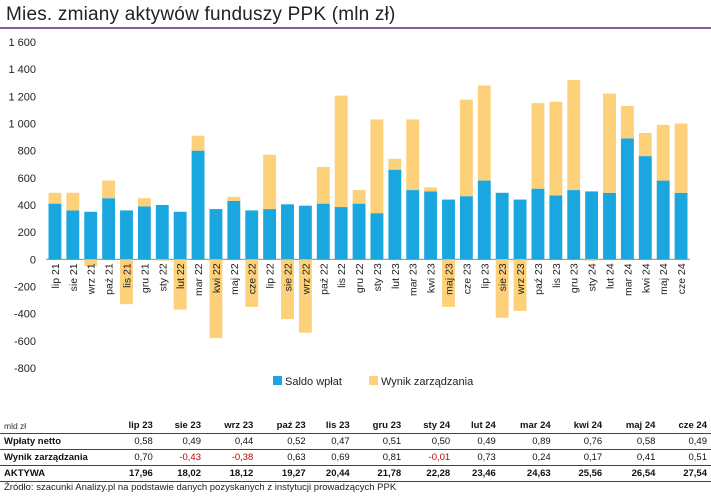 The image size is (711, 497). I want to click on y-tick-label: 200, so click(27, 233).